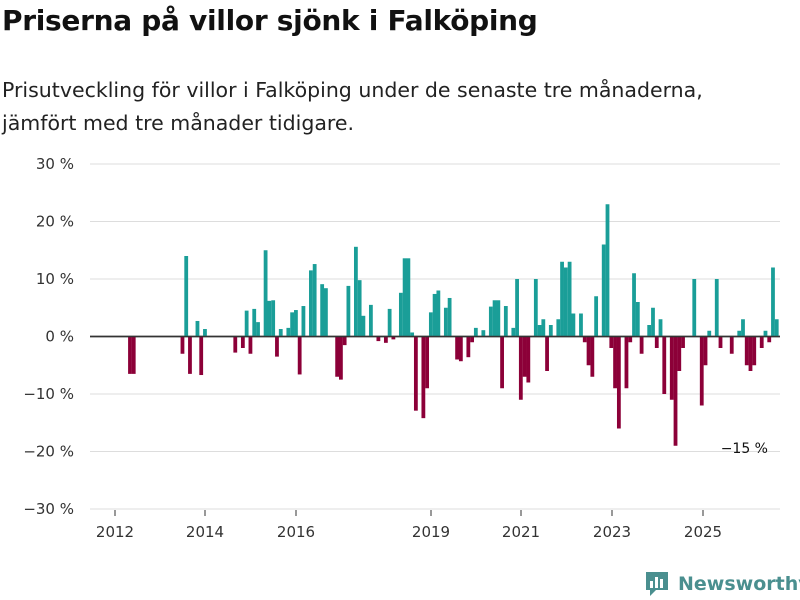  What do you see at coordinates (59, 337) in the screenshot?
I see `y-tick-label: 0 %` at bounding box center [59, 337].